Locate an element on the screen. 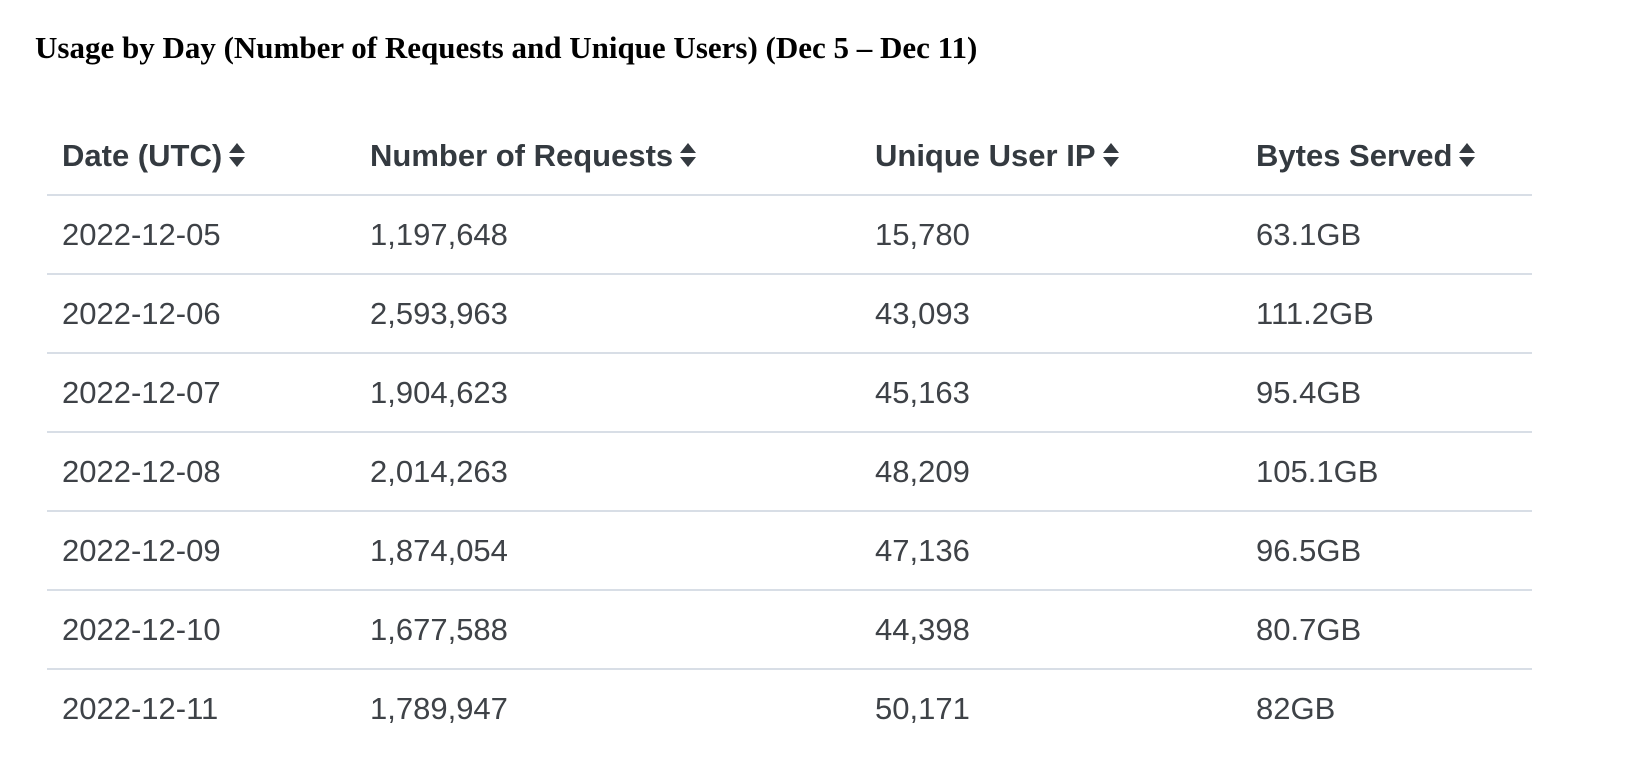 This screenshot has width=1635, height=771. table-row: 2022-12-07 1,904,623 45,163 95.4GB is located at coordinates (789, 393).